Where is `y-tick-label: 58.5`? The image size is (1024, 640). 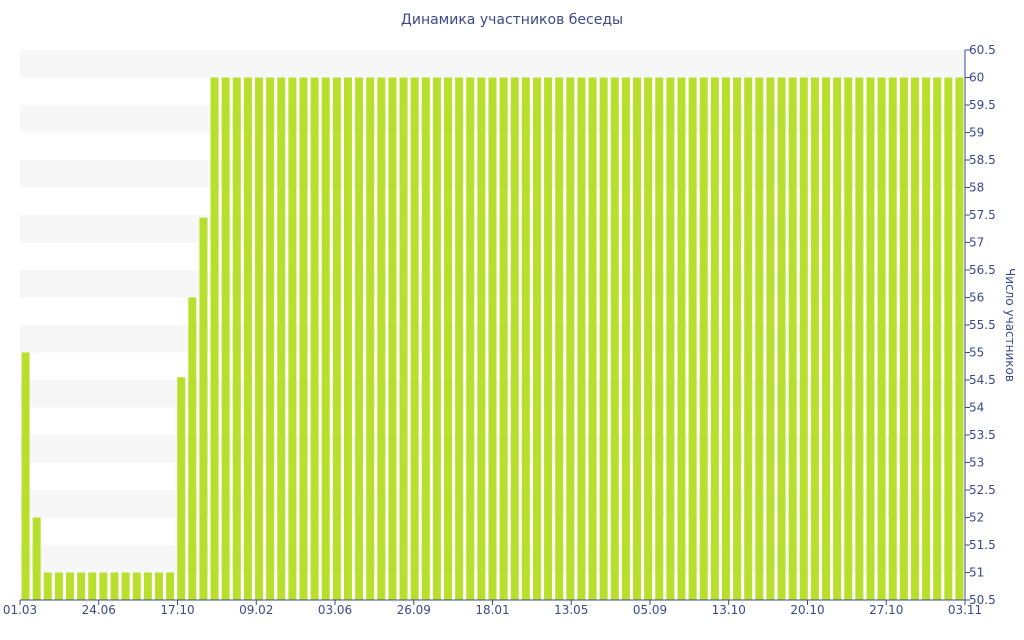
y-tick-label: 58.5 is located at coordinates (982, 160).